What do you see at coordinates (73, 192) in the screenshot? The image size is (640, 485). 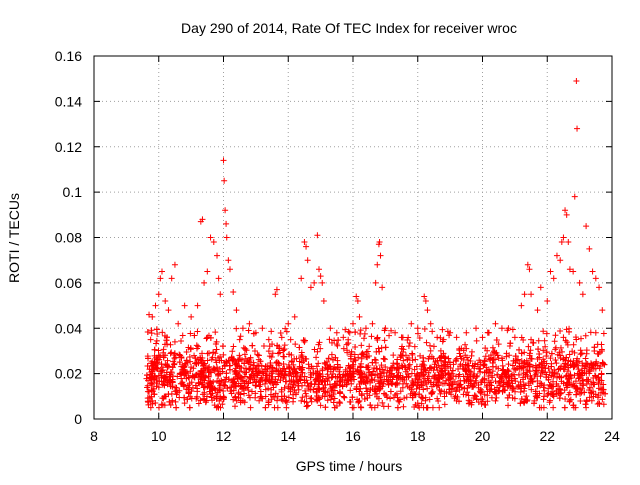 I see `y-tick-label: 0.1` at bounding box center [73, 192].